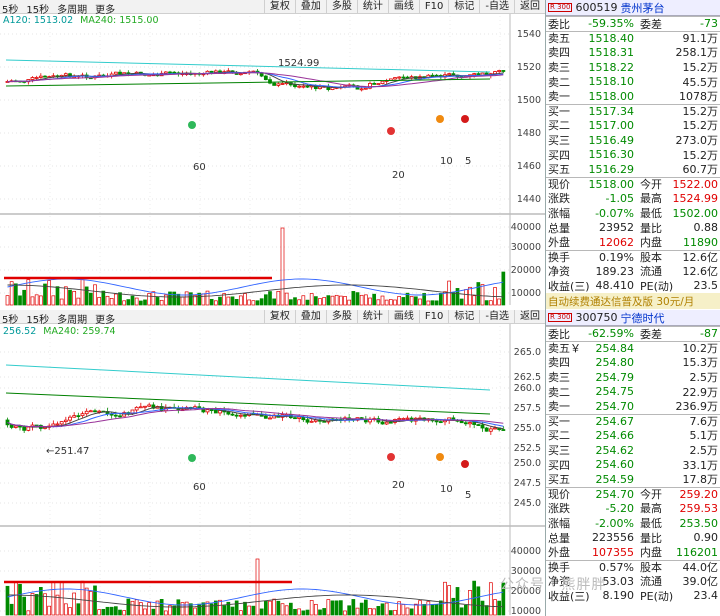 The image size is (720, 616). I want to click on row-label: 净资, so click(559, 582).